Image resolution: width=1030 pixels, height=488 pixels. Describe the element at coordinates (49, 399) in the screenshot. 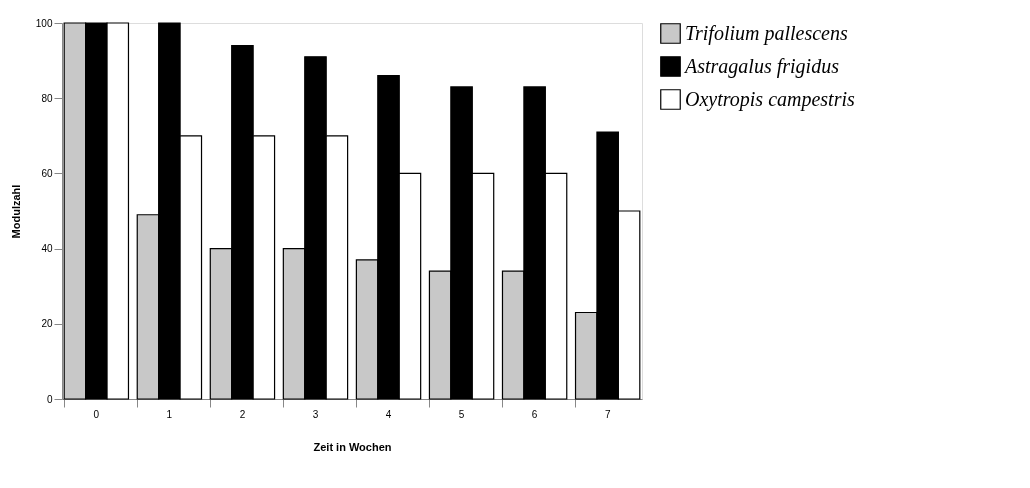

I see `y-tick-label: 0` at that location.